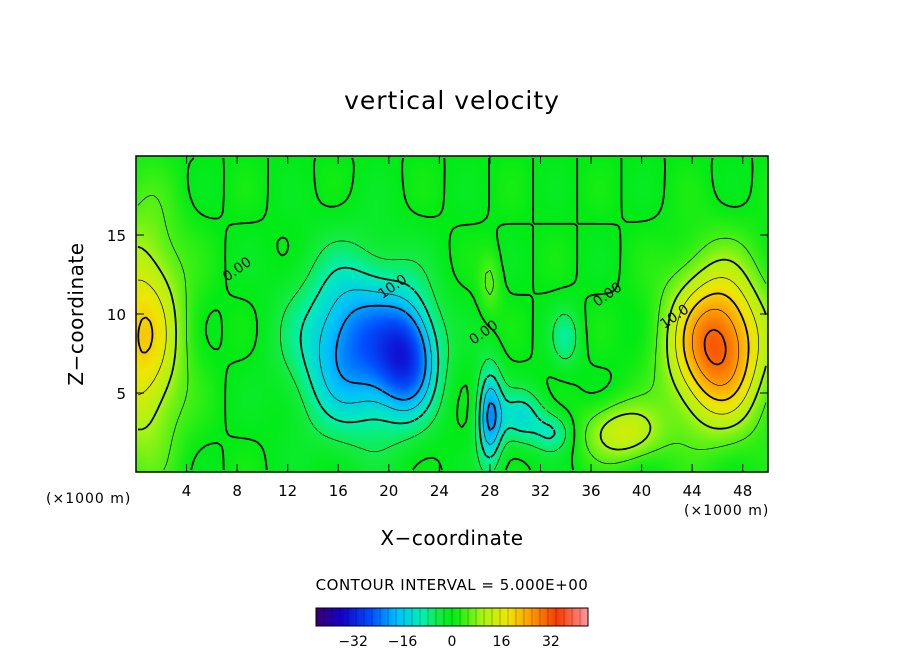 The width and height of the screenshot is (904, 654). Describe the element at coordinates (452, 617) in the screenshot. I see `colorbar-frame` at that location.